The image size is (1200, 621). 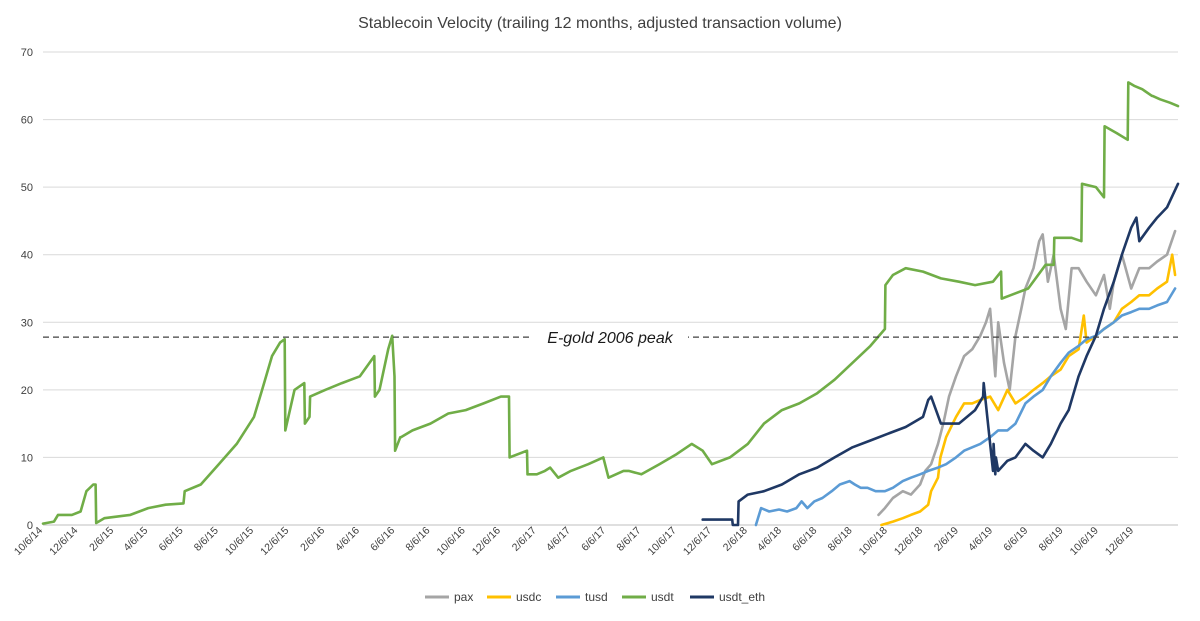 What do you see at coordinates (839, 539) in the screenshot?
I see `x-tick-label: 8/6/18` at bounding box center [839, 539].